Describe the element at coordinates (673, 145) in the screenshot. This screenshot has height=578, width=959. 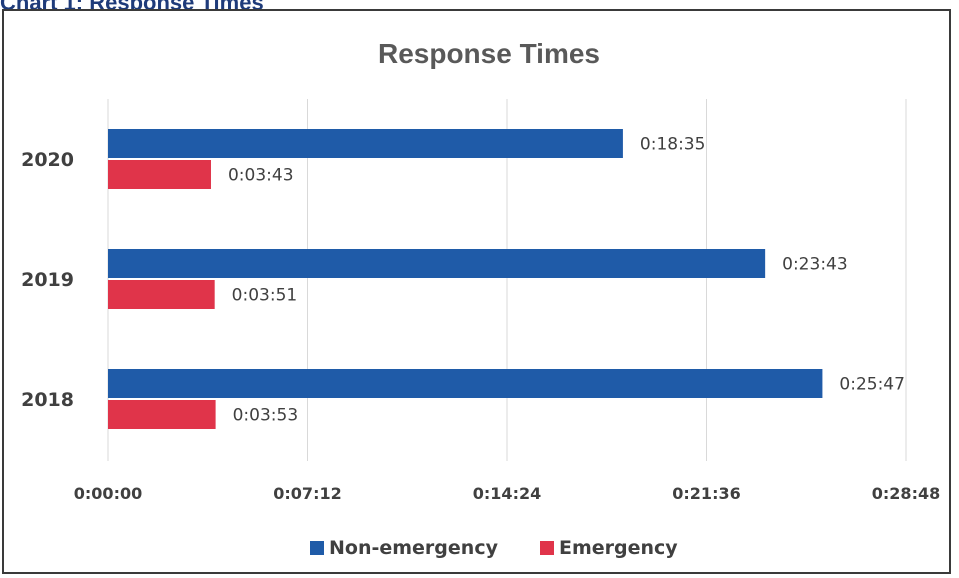
I see `data-label: 0:18:35` at that location.